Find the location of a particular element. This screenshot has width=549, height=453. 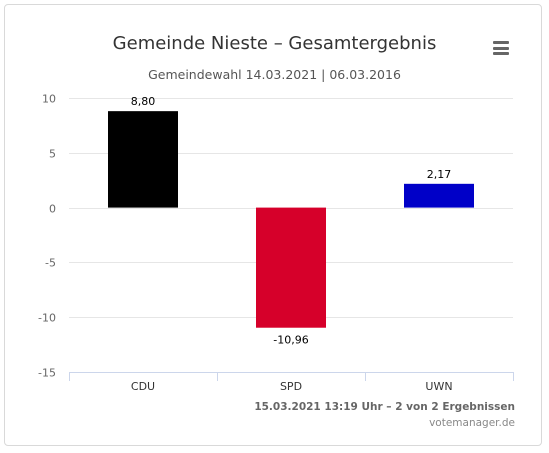

category-label-uwn: UWN is located at coordinates (438, 386).